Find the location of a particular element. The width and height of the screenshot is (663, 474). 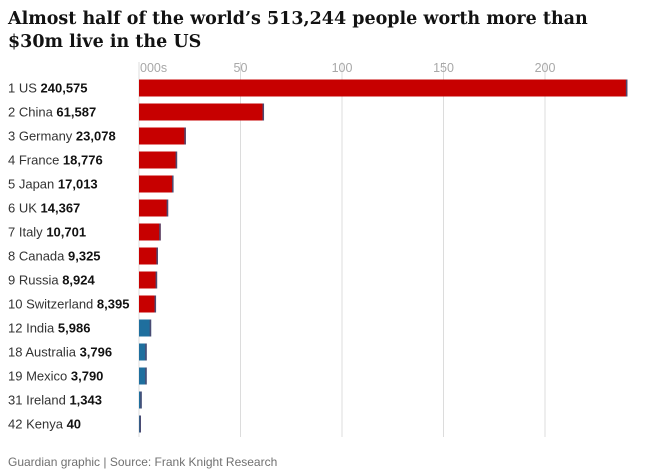

row-country: UK is located at coordinates (30, 208).